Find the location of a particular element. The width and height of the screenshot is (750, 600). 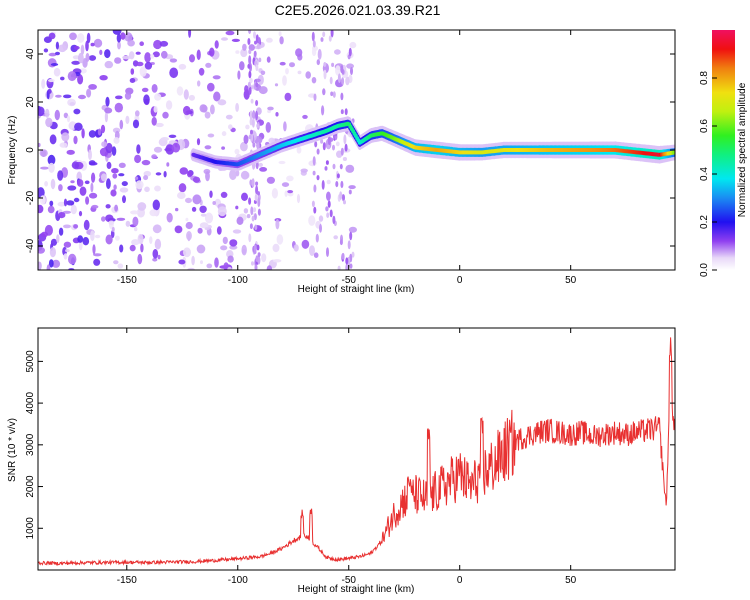

colorbar-tick-label: 0.0 is located at coordinates (704, 270).